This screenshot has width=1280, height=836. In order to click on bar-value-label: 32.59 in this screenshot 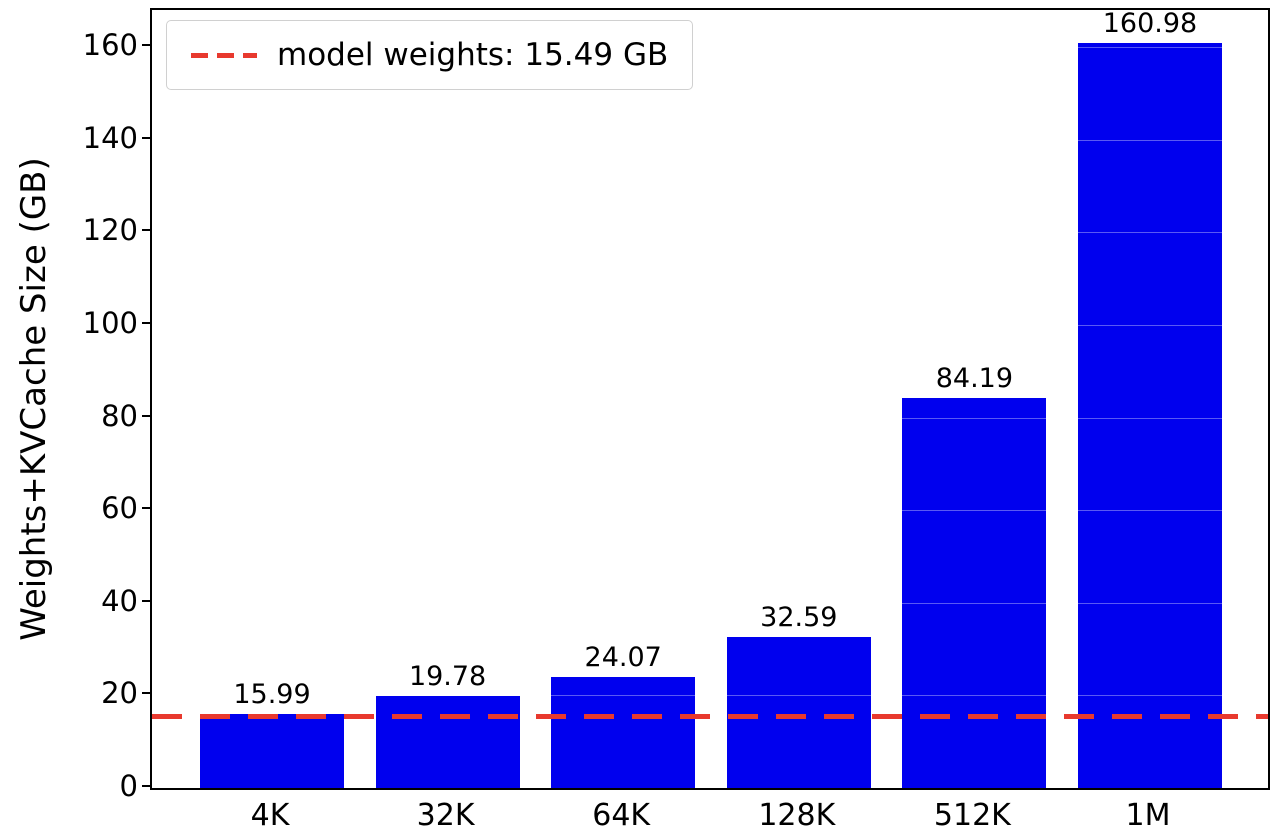, I will do `click(799, 618)`.